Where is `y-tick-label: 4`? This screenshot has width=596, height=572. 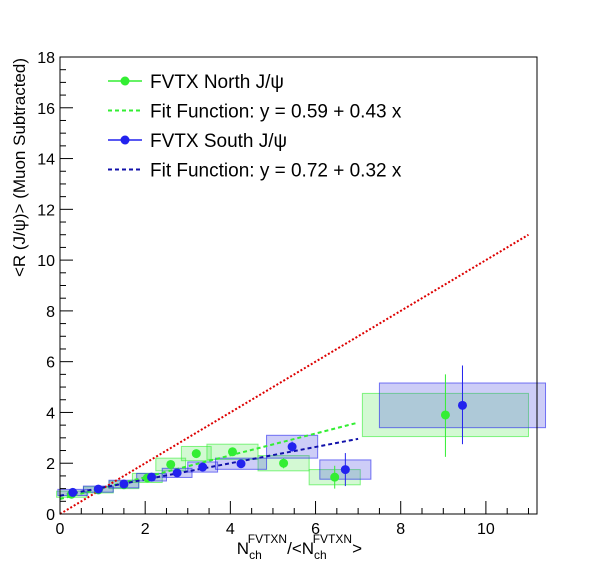
y-tick-label: 4 is located at coordinates (50, 413).